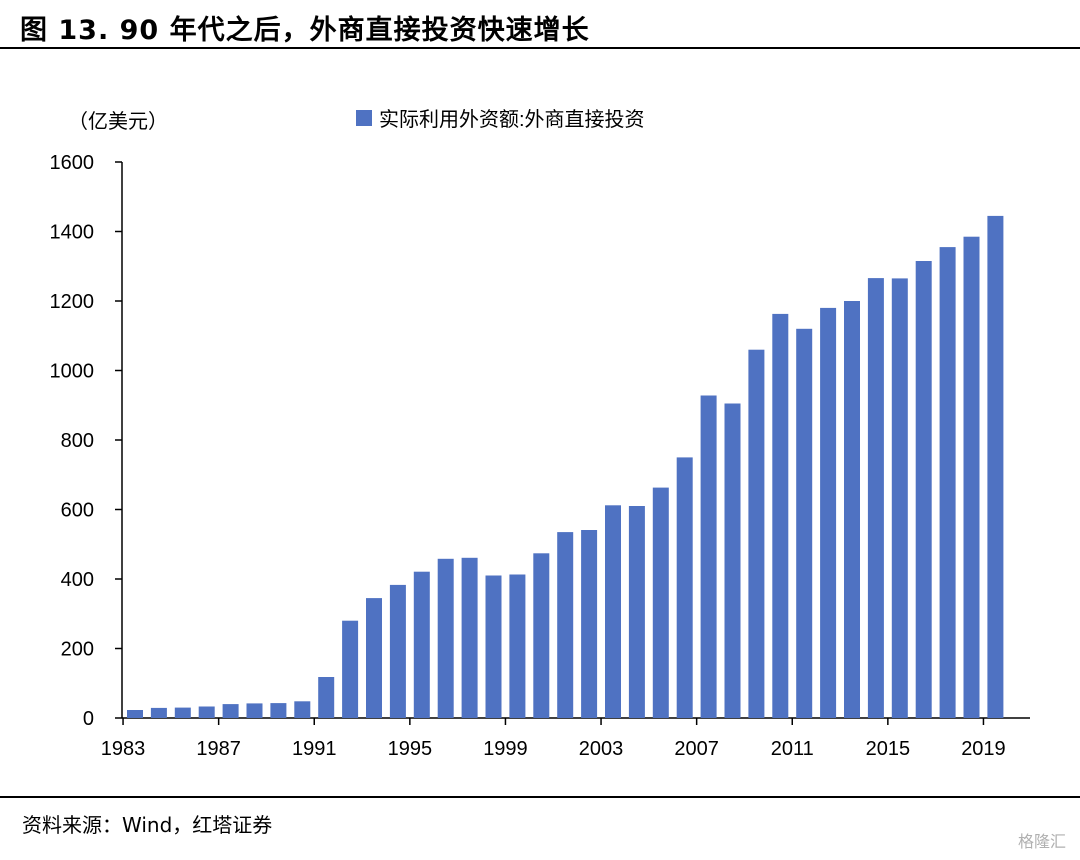 The width and height of the screenshot is (1080, 860). What do you see at coordinates (792, 749) in the screenshot?
I see `x-tick-label: 2011` at bounding box center [792, 749].